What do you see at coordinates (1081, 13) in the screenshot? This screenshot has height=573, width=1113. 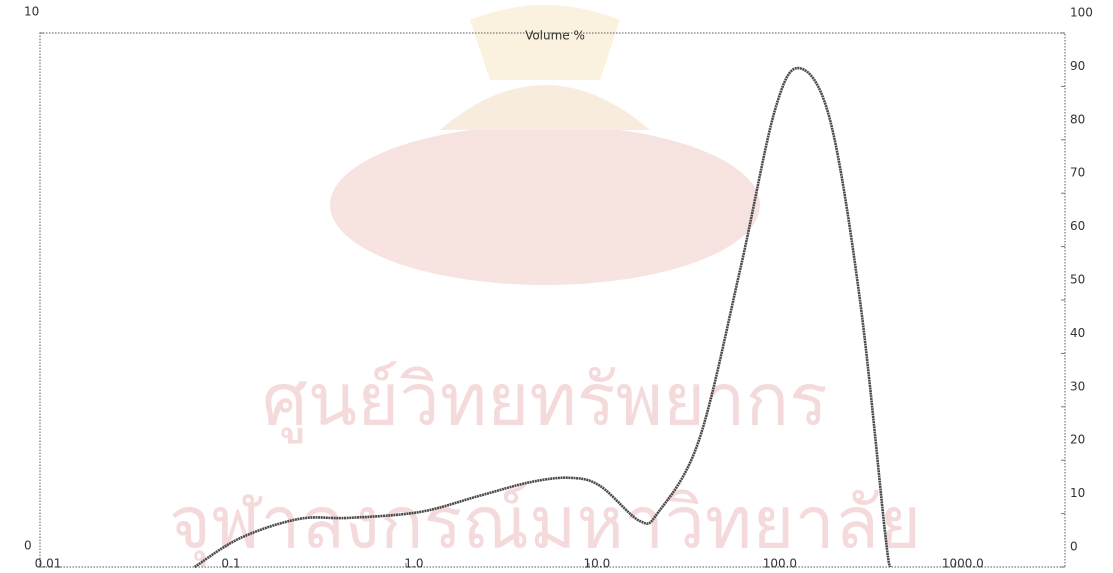 I see `y2-tick-label: 100` at bounding box center [1081, 13].